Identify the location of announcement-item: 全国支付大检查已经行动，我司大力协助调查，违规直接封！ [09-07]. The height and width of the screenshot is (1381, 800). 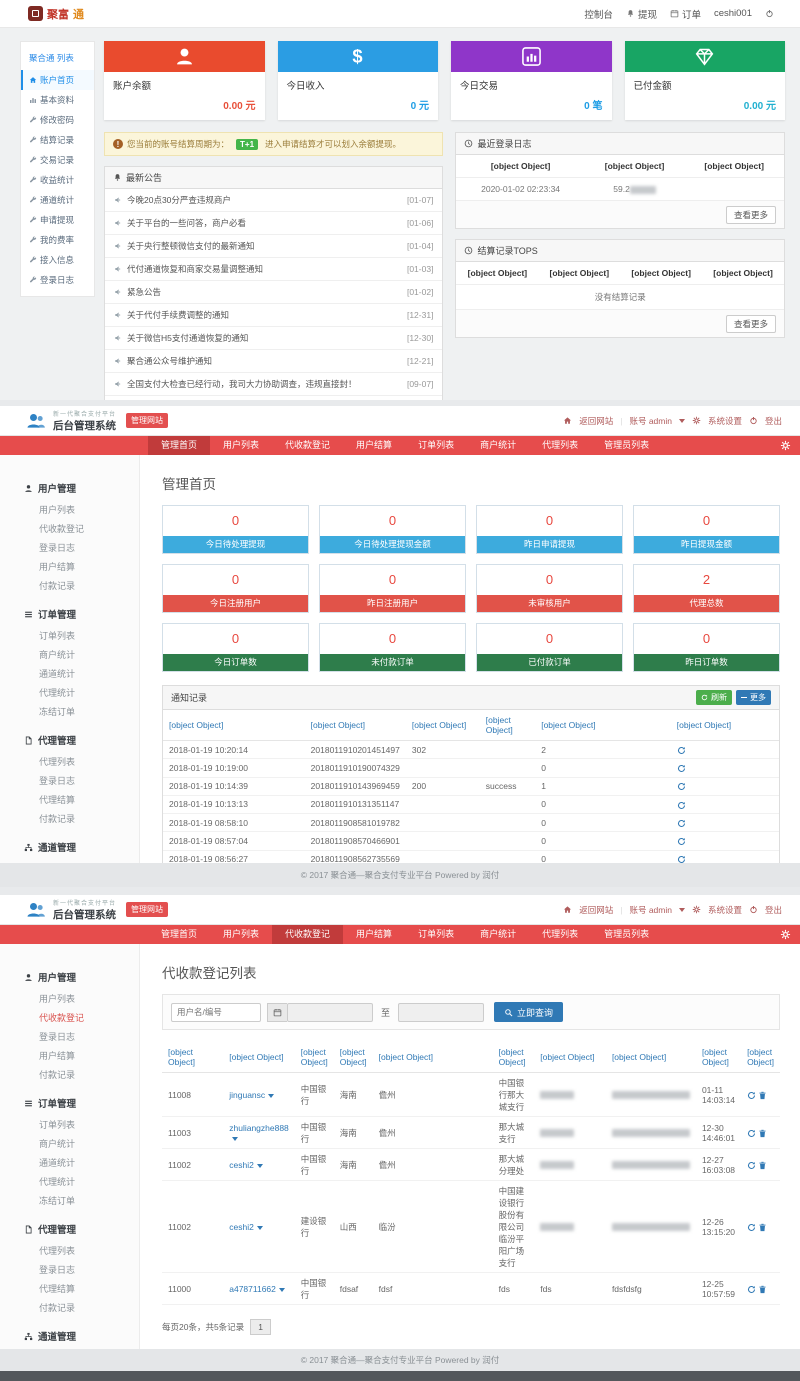
(274, 384).